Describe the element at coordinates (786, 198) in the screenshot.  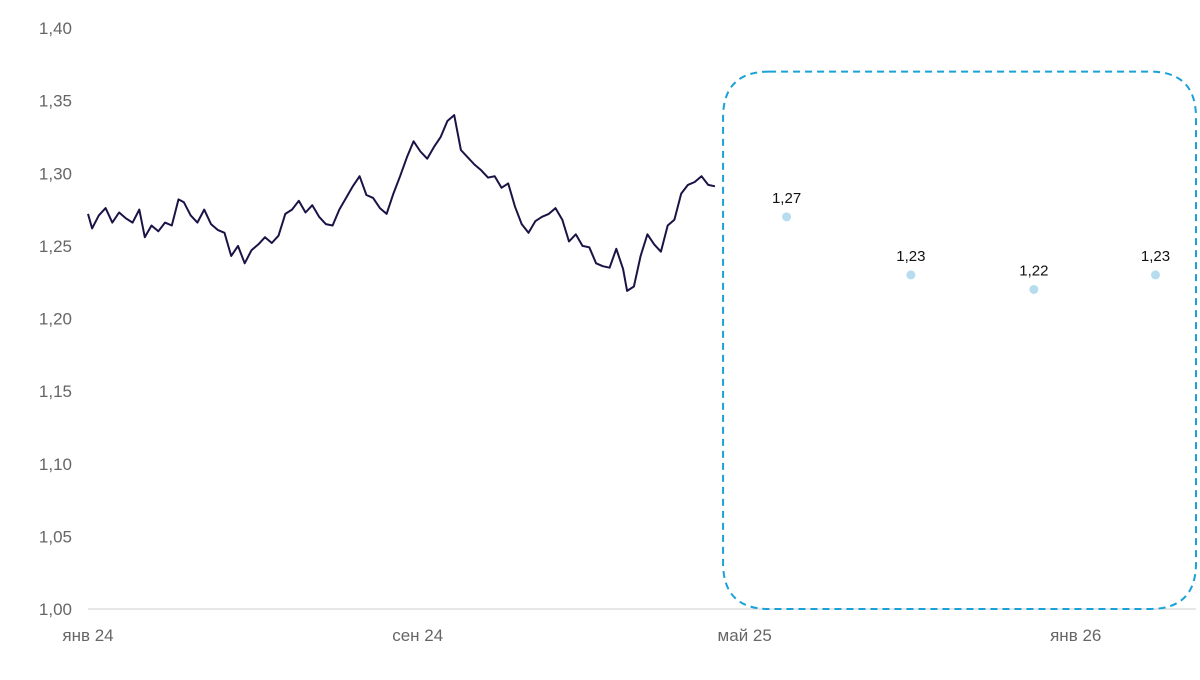
I see `forecast-data-label: 1,27` at that location.